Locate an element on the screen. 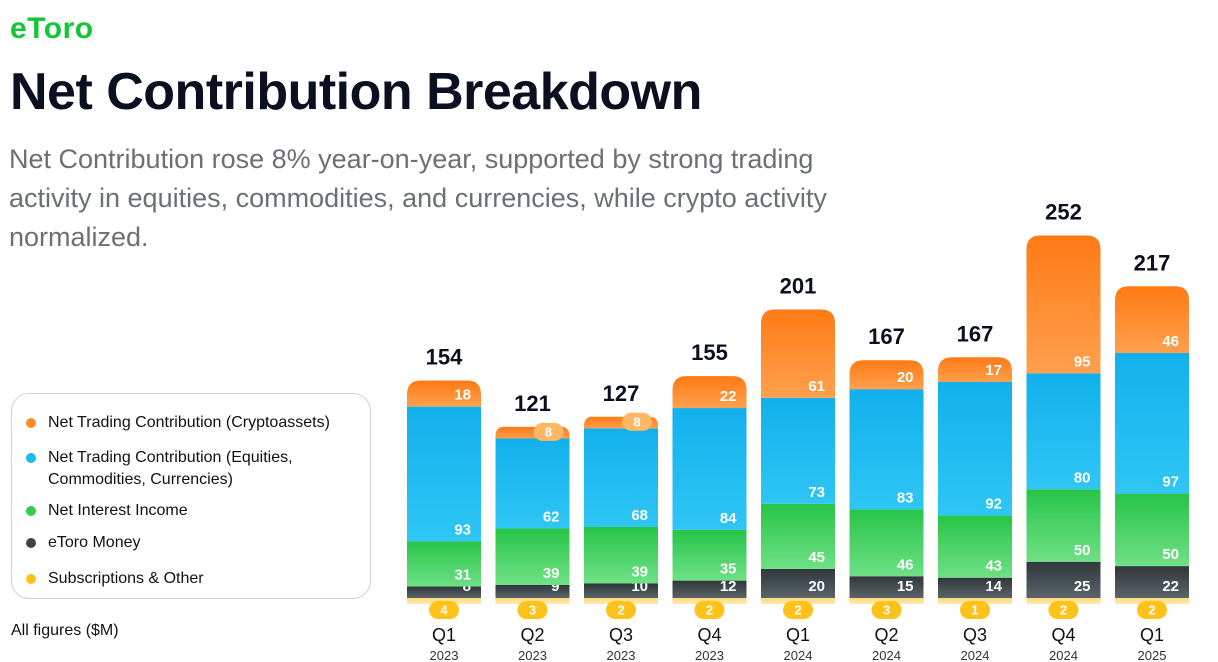  total-label: 155 is located at coordinates (709, 352).